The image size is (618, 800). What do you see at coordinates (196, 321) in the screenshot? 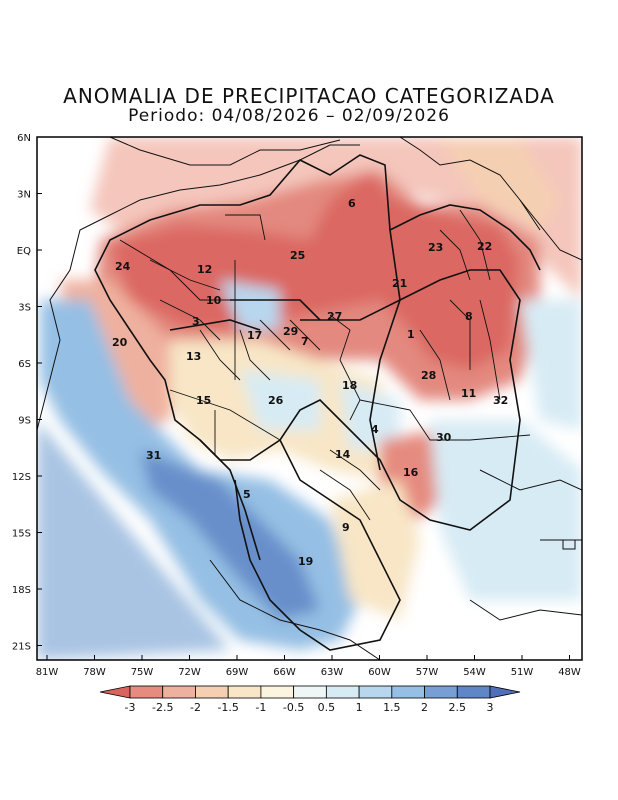
I see `region-label: 3` at bounding box center [196, 321].